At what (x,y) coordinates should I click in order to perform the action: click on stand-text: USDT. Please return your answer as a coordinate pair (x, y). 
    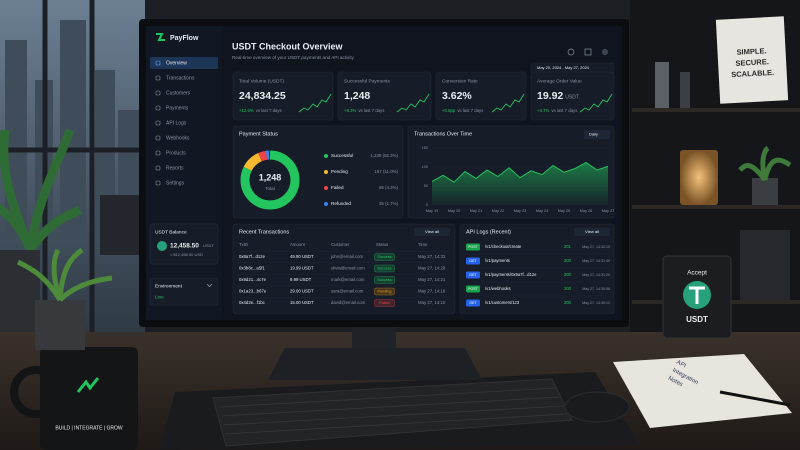
    Looking at the image, I should click on (697, 319).